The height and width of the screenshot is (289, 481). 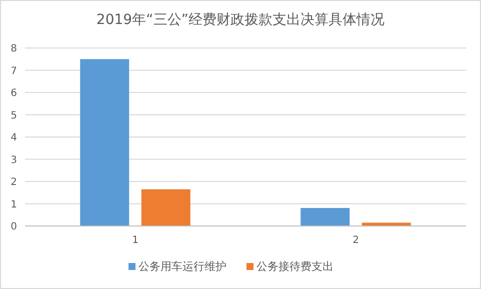 What do you see at coordinates (13, 71) in the screenshot?
I see `y-tick-label: 7` at bounding box center [13, 71].